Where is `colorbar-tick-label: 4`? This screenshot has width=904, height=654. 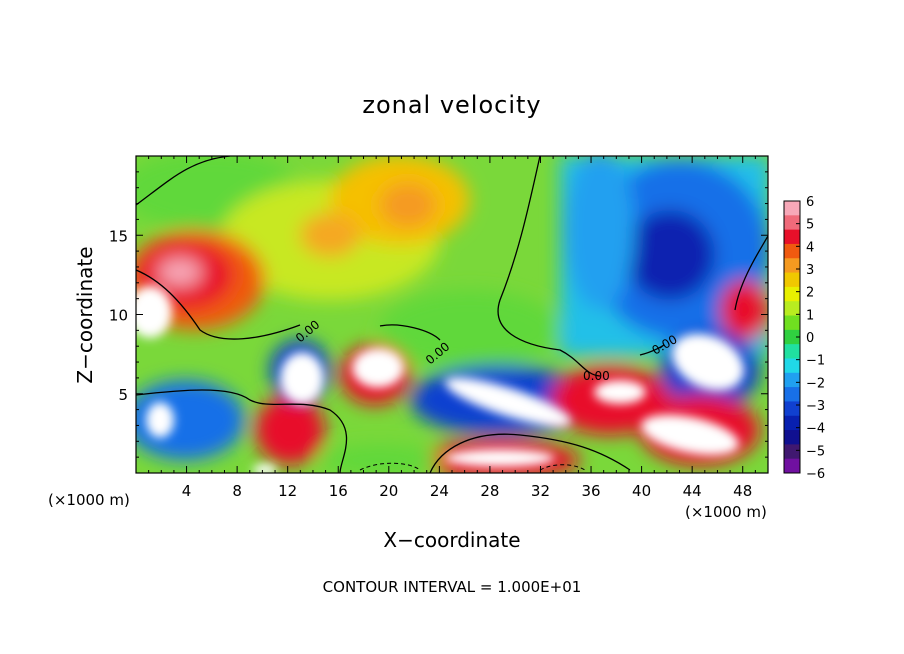 colorbar-tick-label: 4 is located at coordinates (810, 247).